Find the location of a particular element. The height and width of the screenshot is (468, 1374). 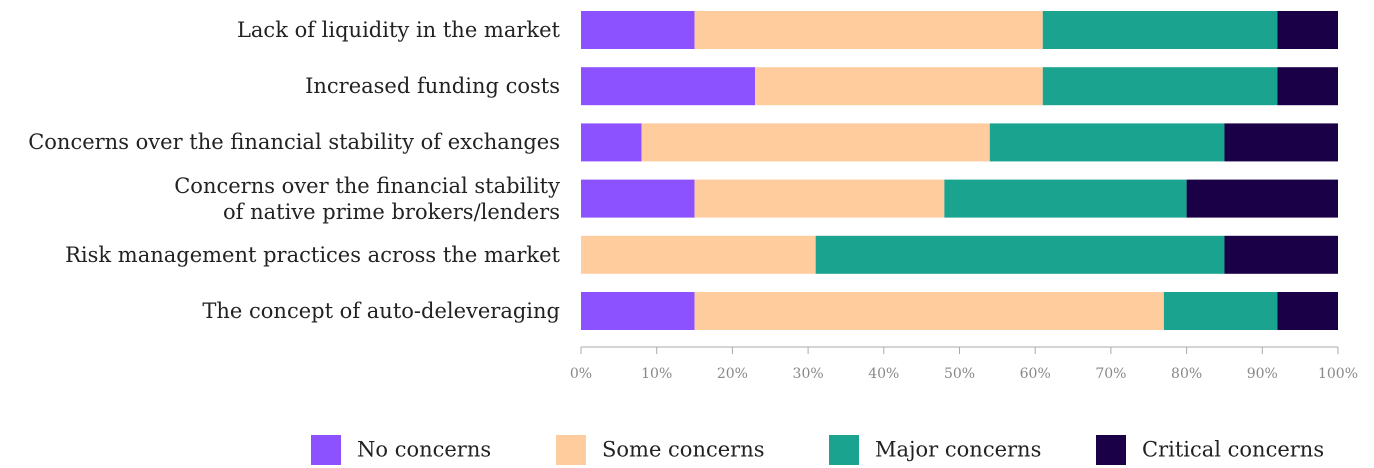

category-label: Increased funding costs is located at coordinates (432, 86).